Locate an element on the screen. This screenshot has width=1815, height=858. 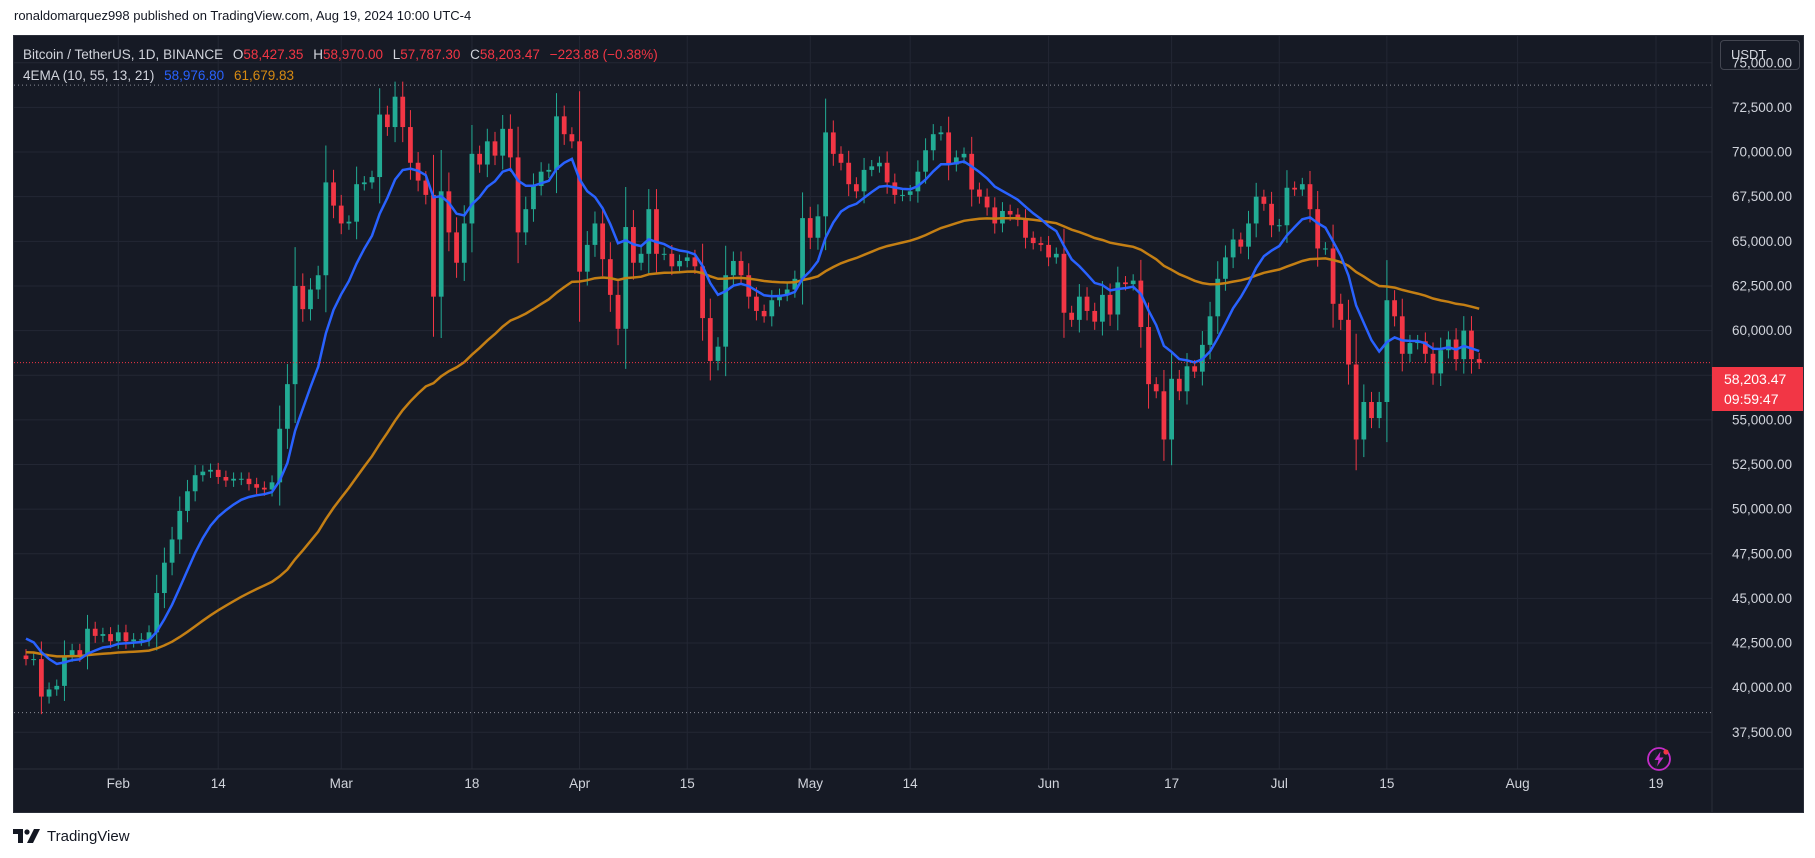
last-price-tag: 58,203.47 09:59:47 is located at coordinates (1757, 389).